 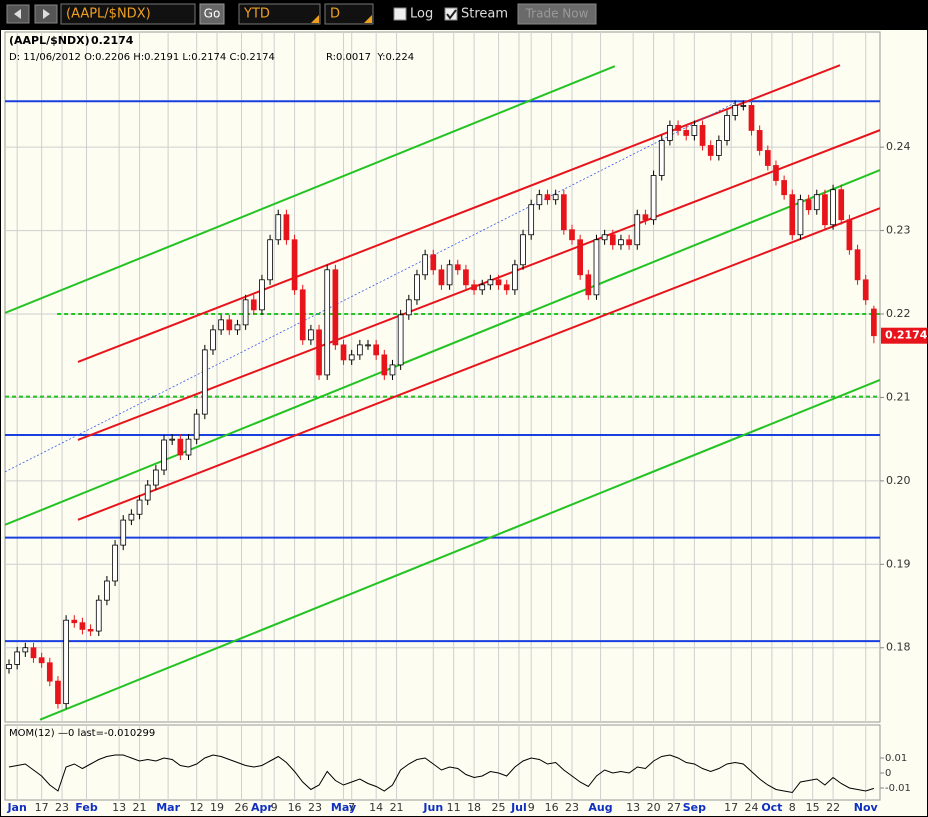 I want to click on y-tick-label: 0.20, so click(x=898, y=480).